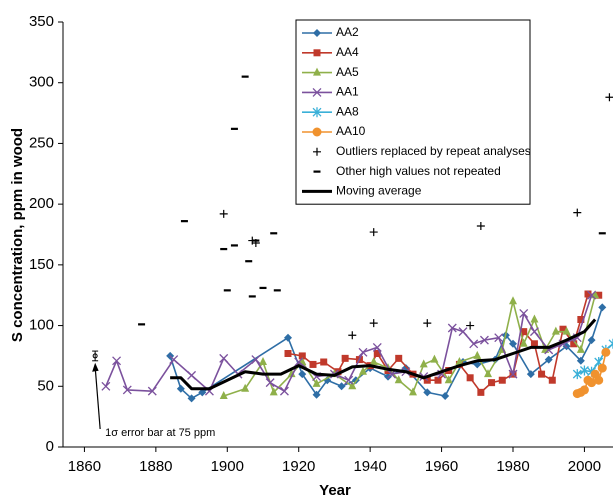  I want to click on x-tick-label: 1900, so click(227, 466).